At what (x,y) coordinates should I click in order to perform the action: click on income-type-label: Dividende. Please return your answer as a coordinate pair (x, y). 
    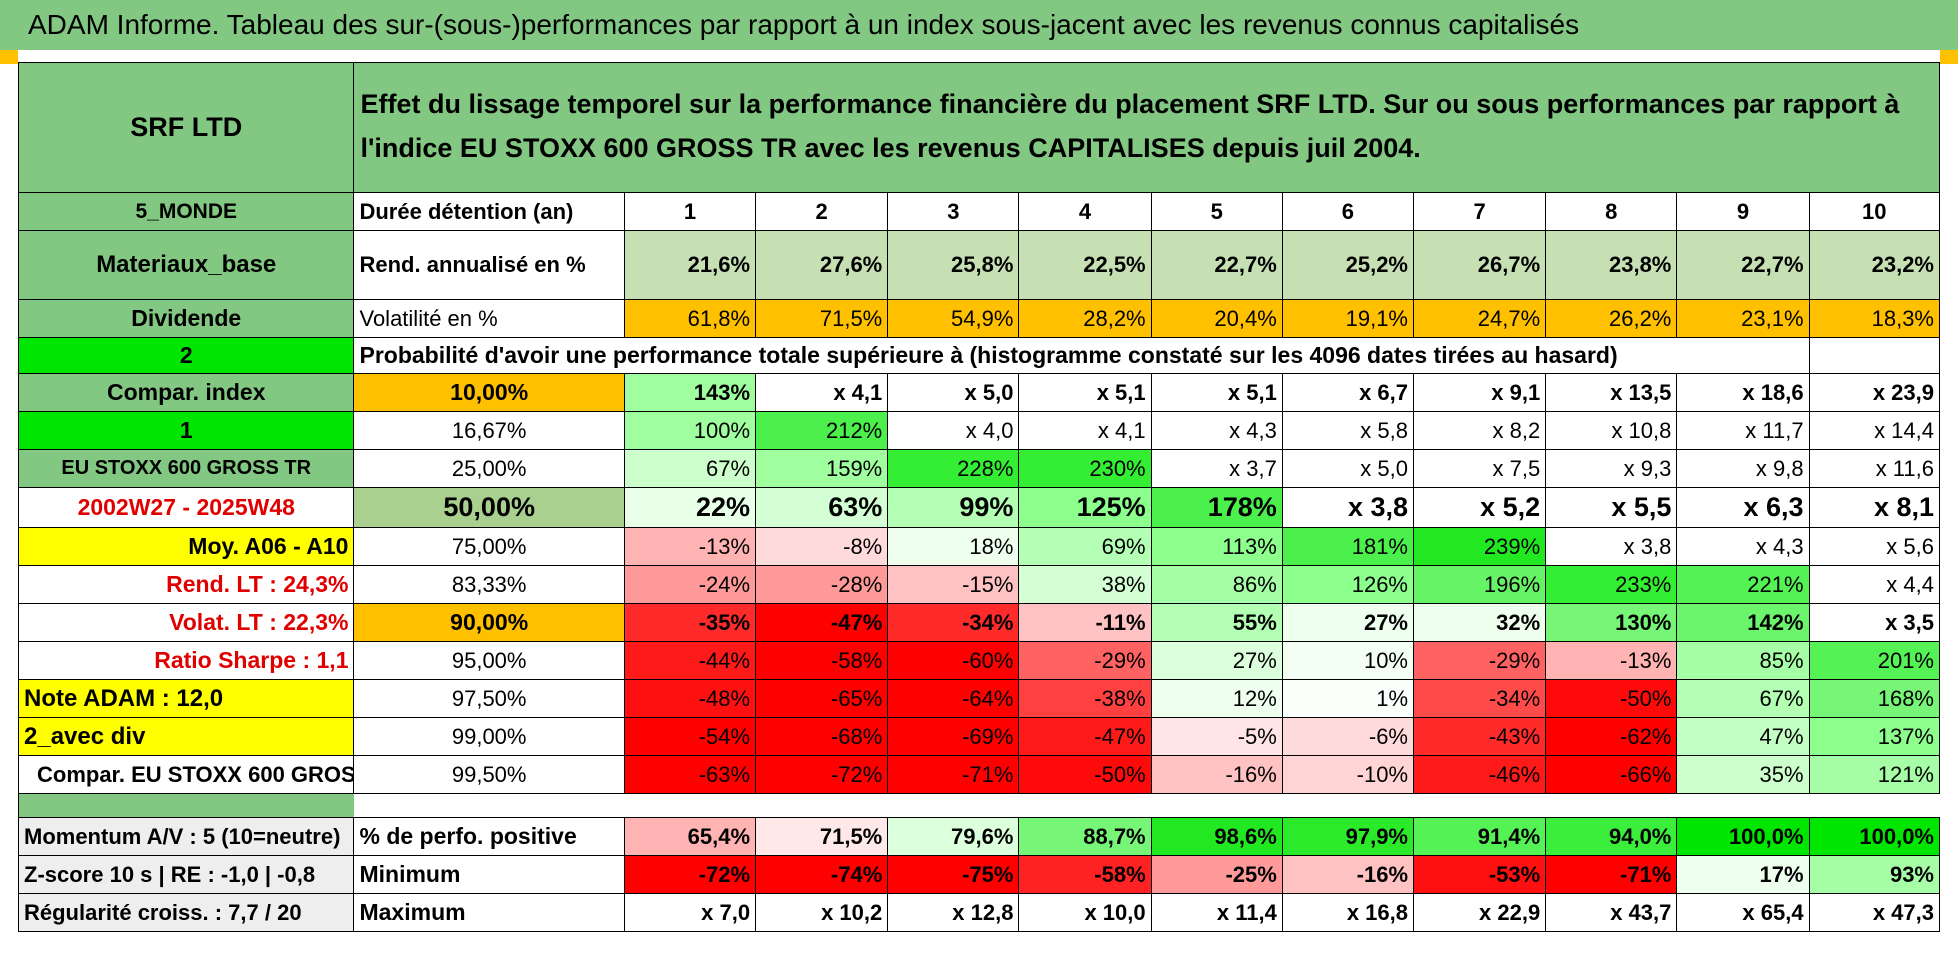
    Looking at the image, I should click on (186, 318).